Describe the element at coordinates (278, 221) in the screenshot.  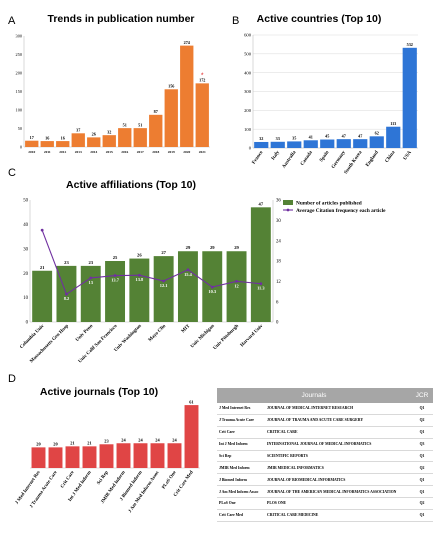
I see `y-tick-label-right: 30` at that location.